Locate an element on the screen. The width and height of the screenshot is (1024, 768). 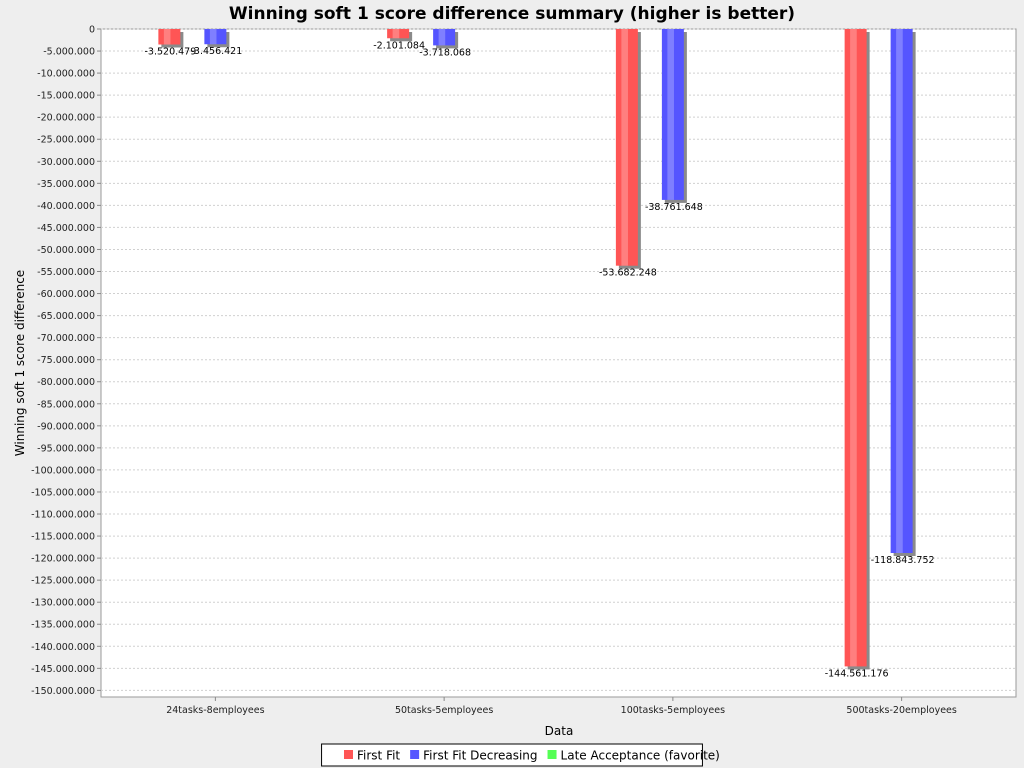
y-tick-label: -15.000.000 is located at coordinates (66, 96).